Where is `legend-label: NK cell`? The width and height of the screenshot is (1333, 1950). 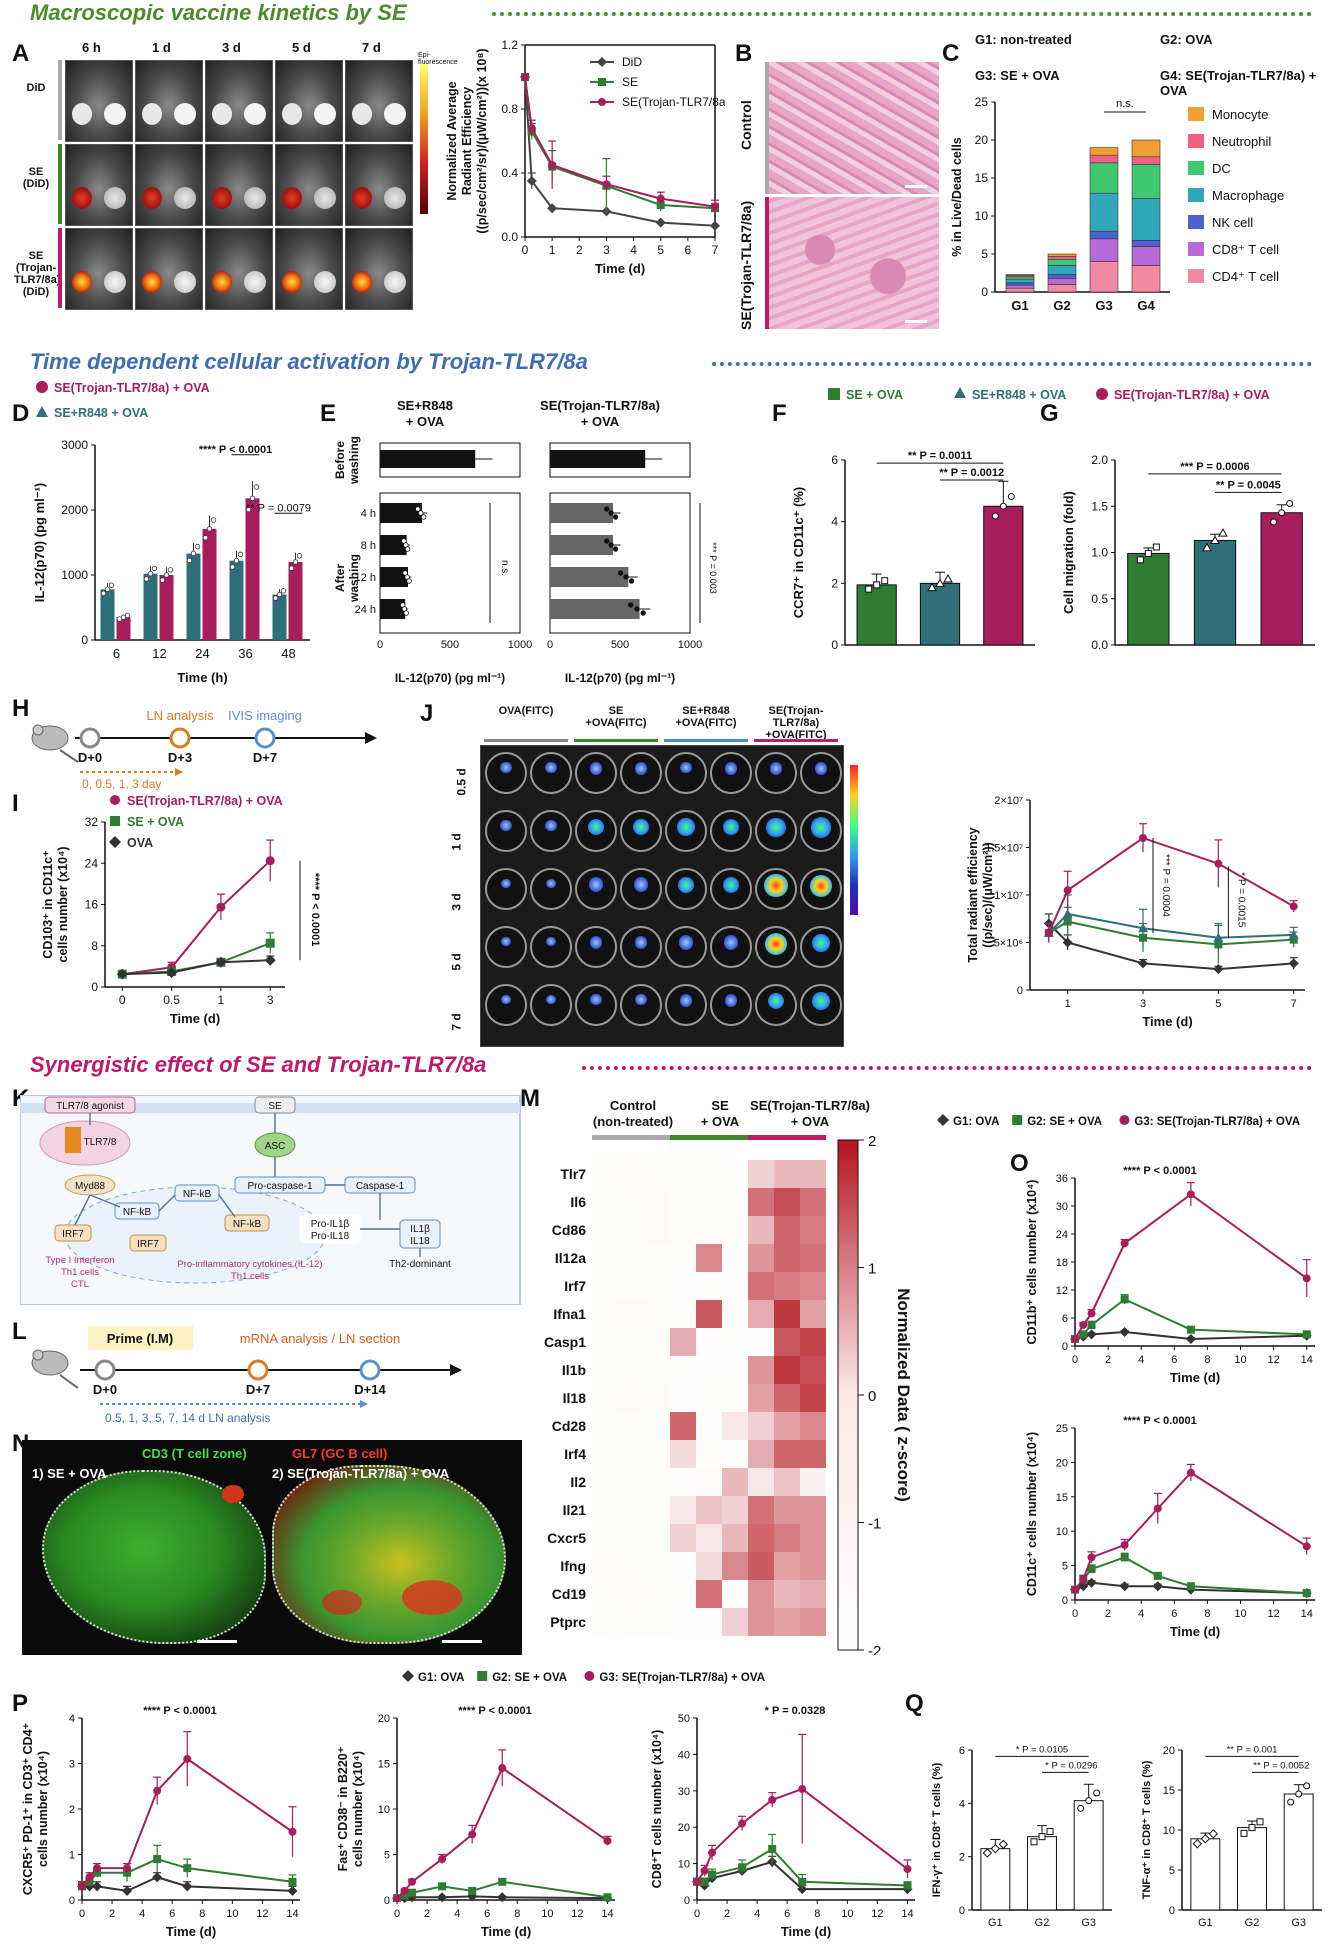
legend-label: NK cell is located at coordinates (1232, 222).